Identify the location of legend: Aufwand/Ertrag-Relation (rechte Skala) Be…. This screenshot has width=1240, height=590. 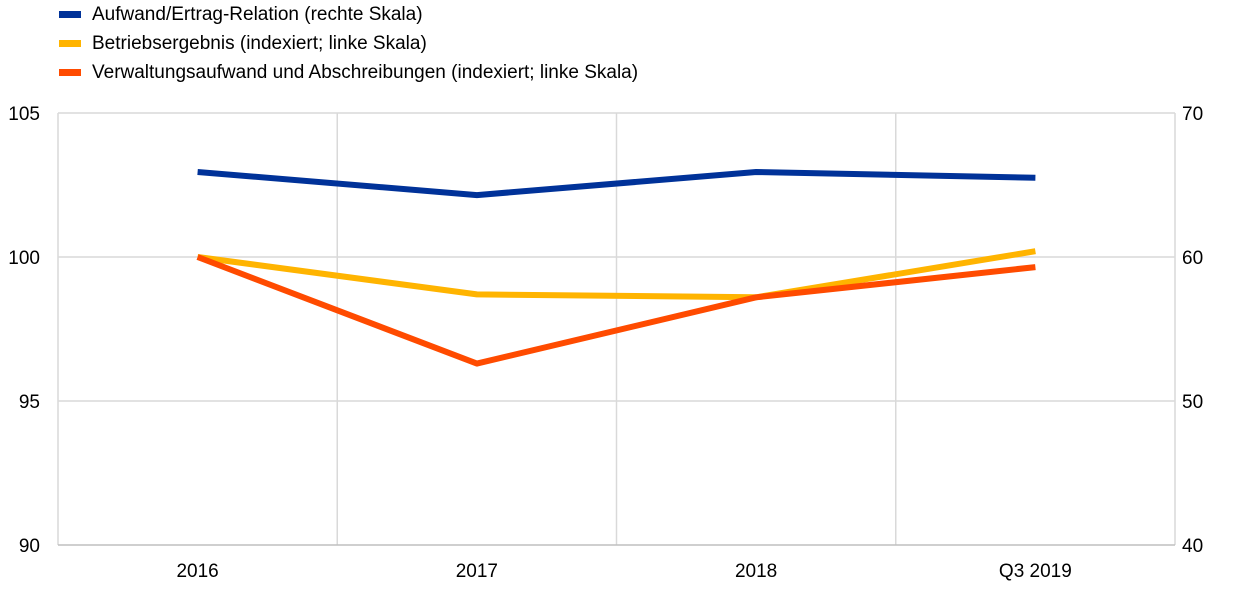
(348, 43).